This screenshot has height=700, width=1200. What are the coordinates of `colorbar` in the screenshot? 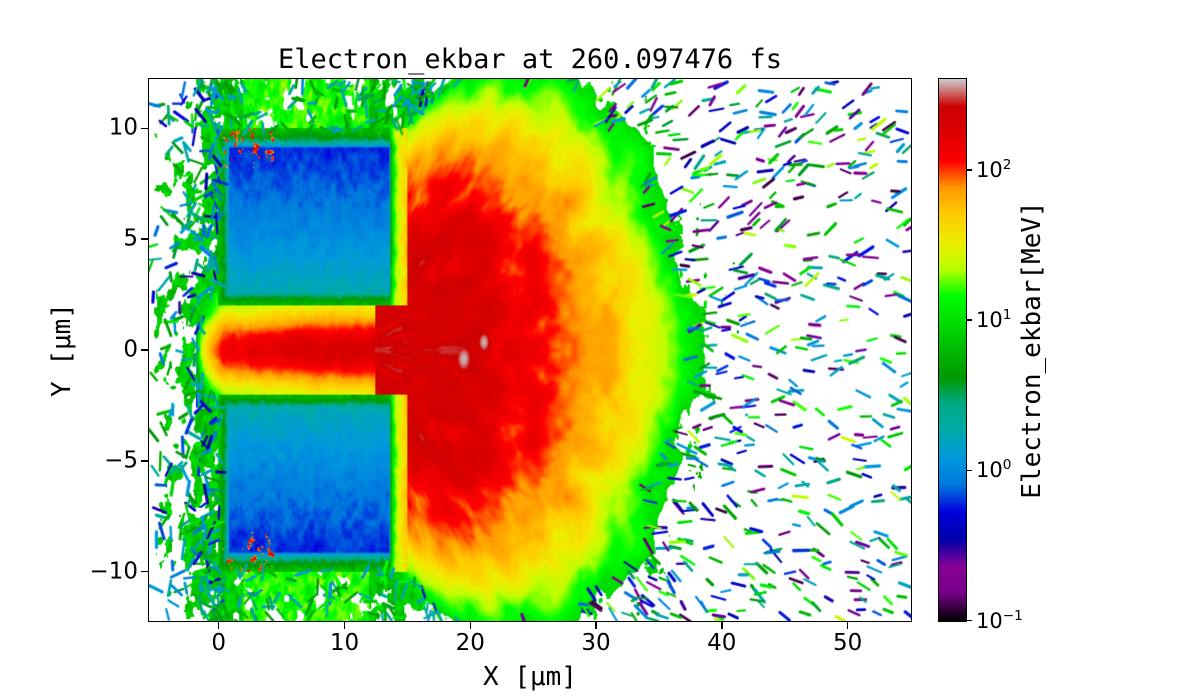 It's located at (952, 350).